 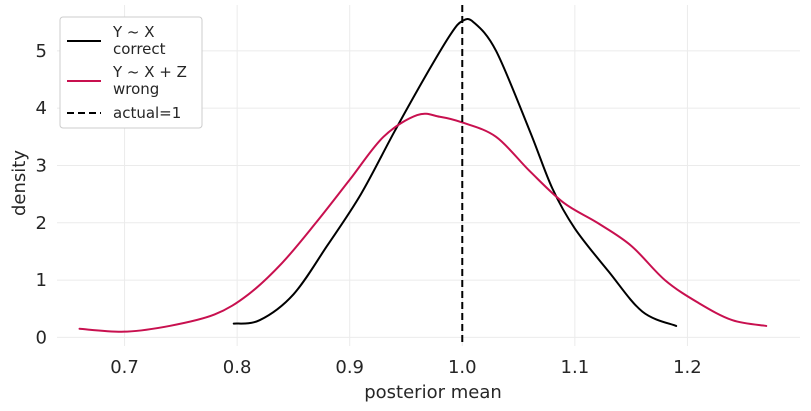 What do you see at coordinates (133, 32) in the screenshot?
I see `legend-label-correct-line1: Y ~ X` at bounding box center [133, 32].